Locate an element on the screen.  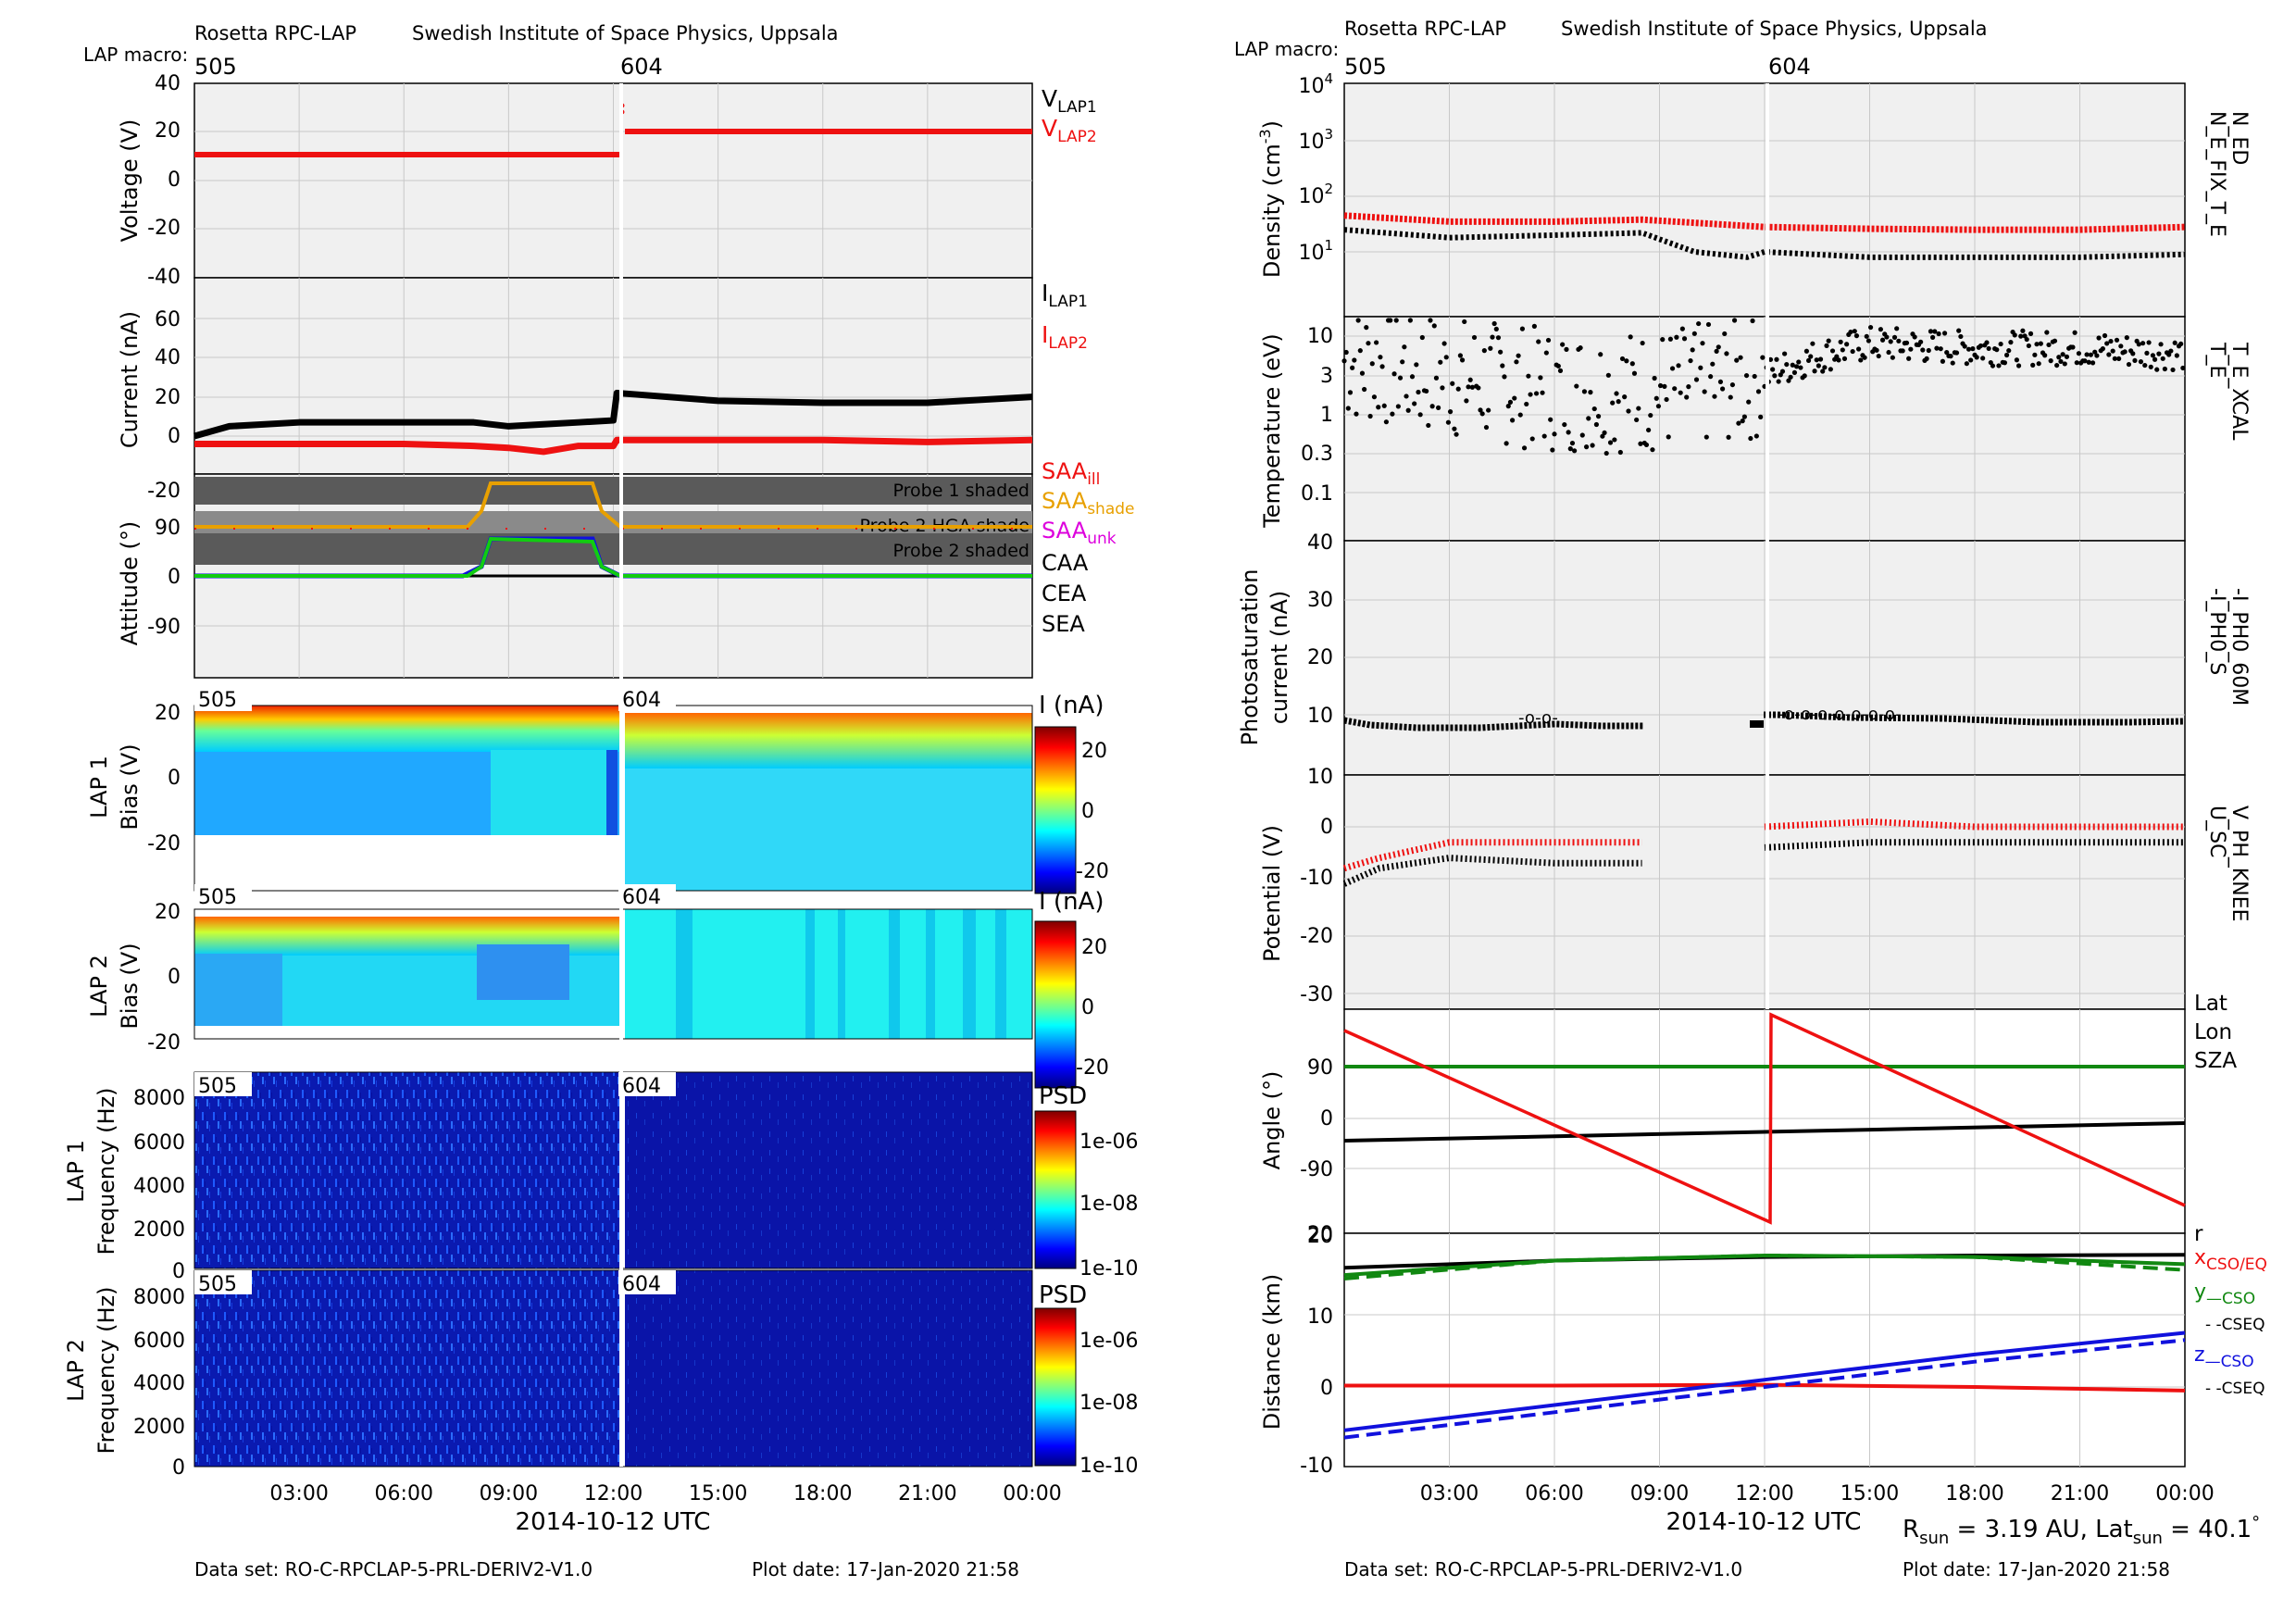
right-macro-b: 604 is located at coordinates (1789, 67).